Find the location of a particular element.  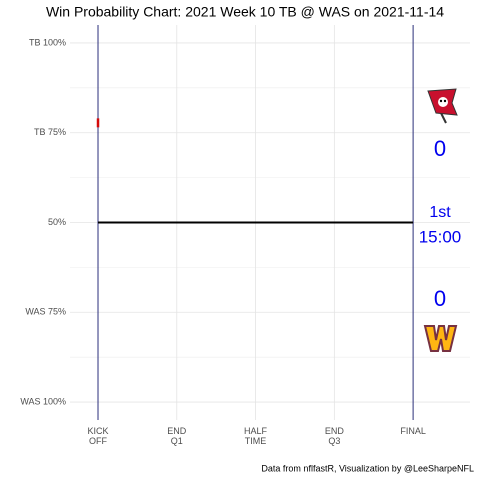

y-tick-label: TB 100% is located at coordinates (47, 42).